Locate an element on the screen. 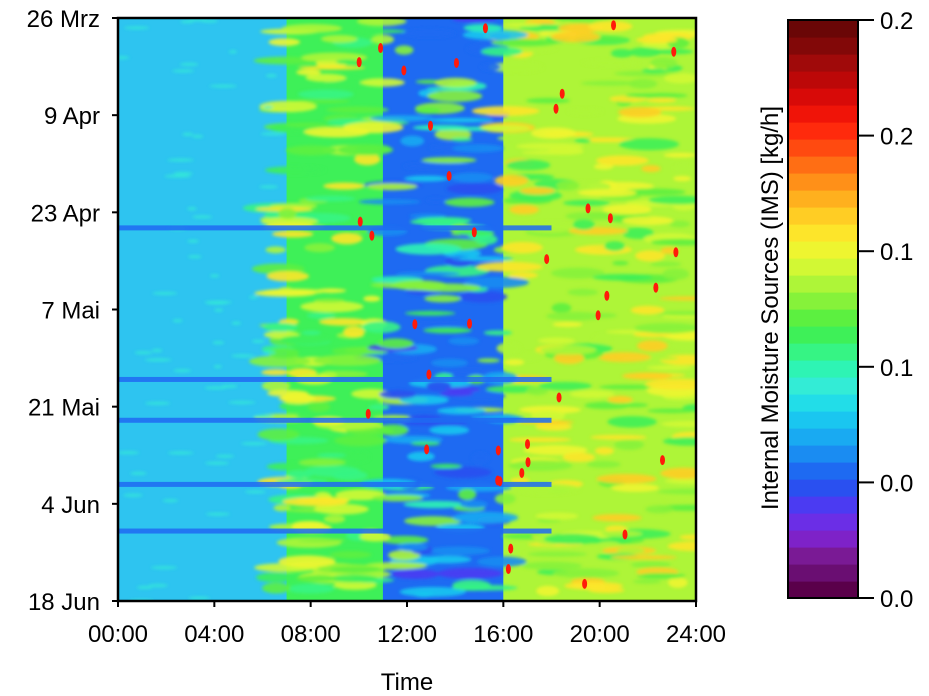 The width and height of the screenshot is (929, 696). x-tick-label: 20:00 is located at coordinates (600, 634).